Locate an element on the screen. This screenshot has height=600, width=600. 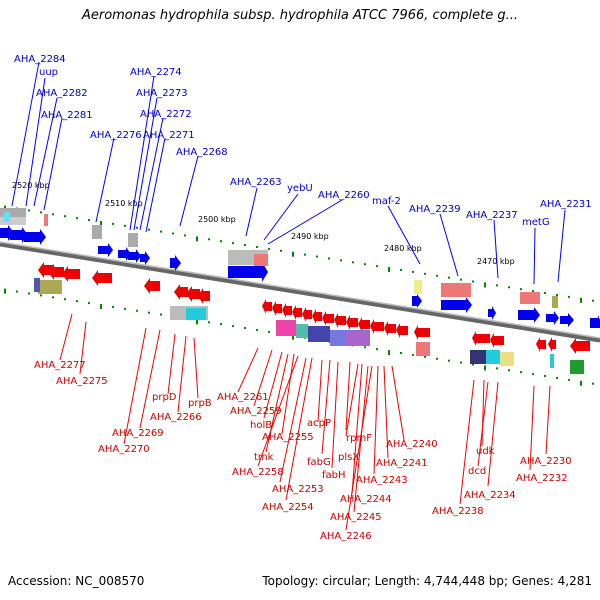
gene-label: AHA_2263 is located at coordinates (256, 182).